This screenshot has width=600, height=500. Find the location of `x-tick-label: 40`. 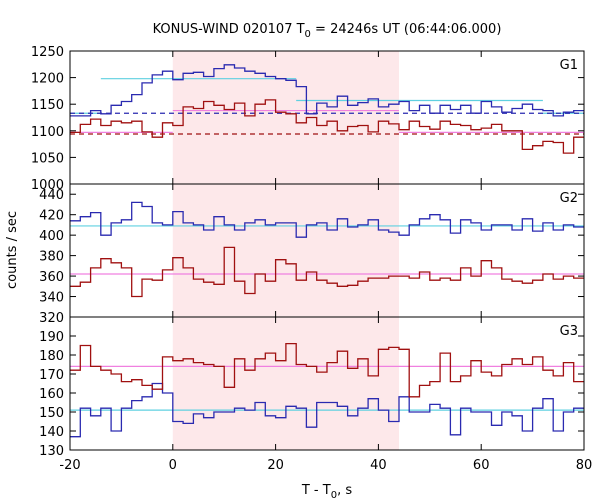

x-tick-label: 40 is located at coordinates (378, 465).